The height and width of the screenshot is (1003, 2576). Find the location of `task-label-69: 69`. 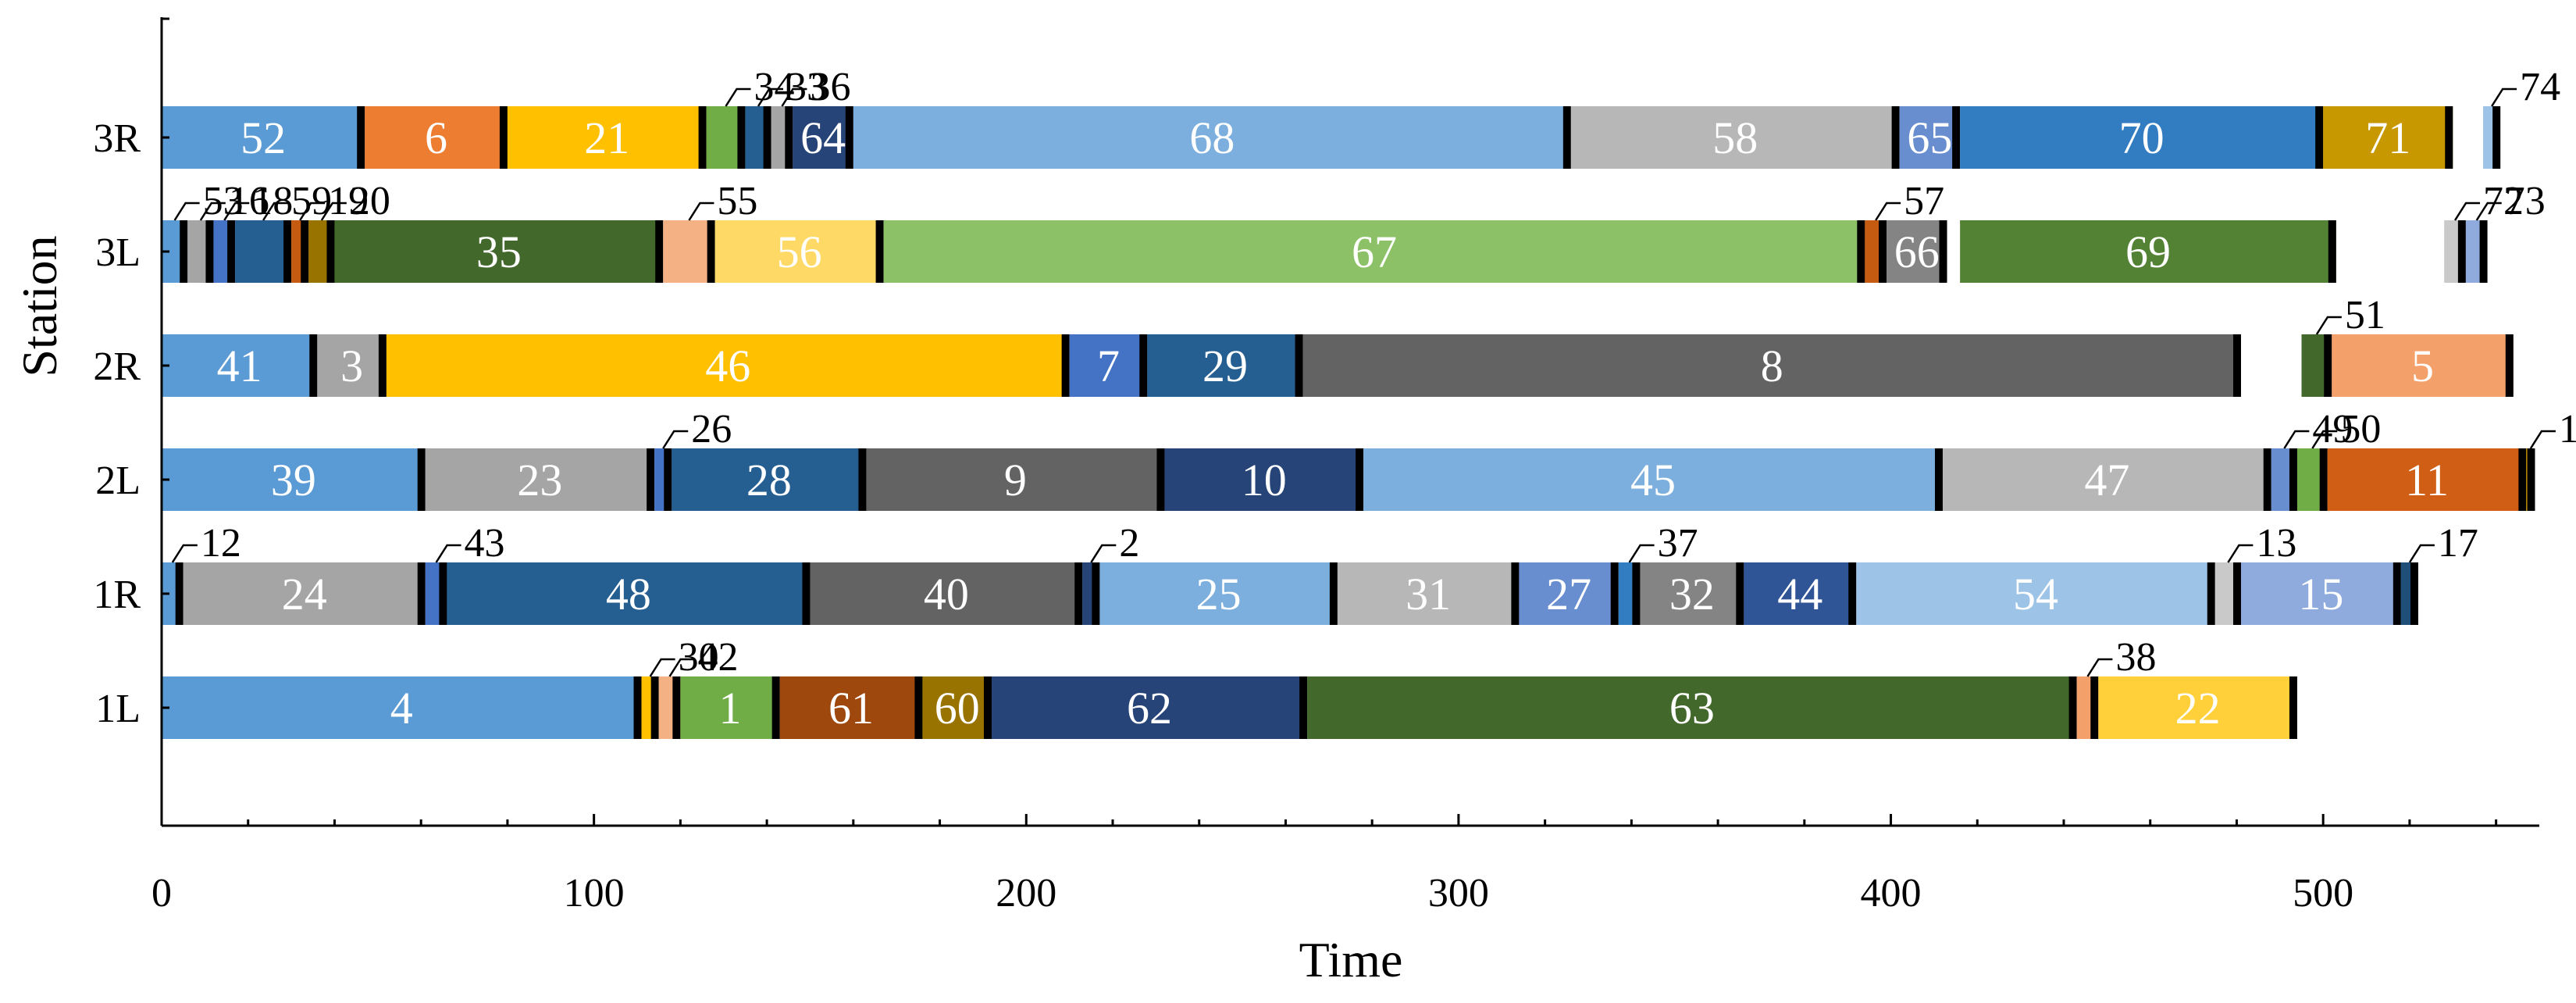

task-label-69: 69 is located at coordinates (2148, 252).